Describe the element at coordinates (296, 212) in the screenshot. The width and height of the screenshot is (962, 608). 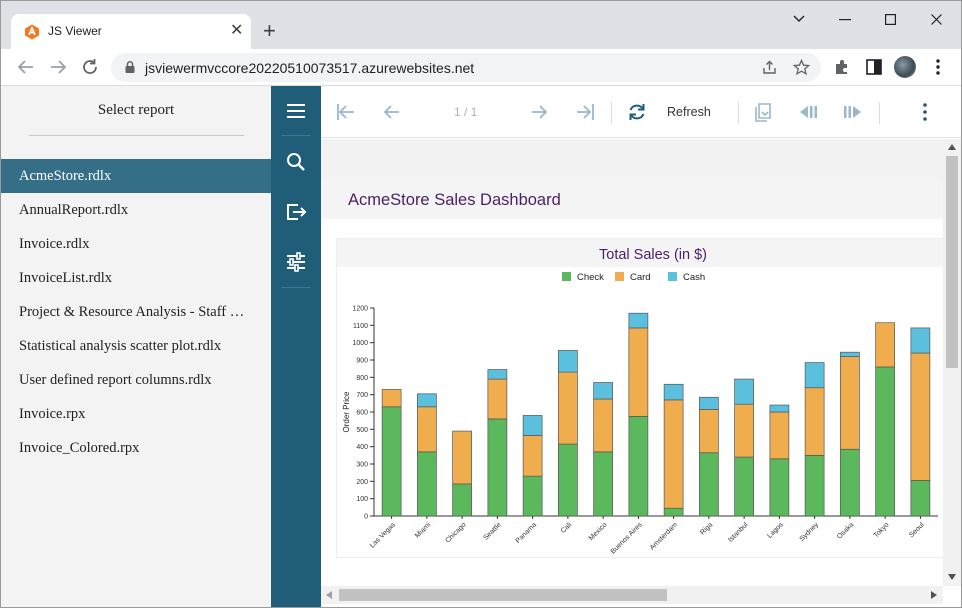
I see `export-icon` at that location.